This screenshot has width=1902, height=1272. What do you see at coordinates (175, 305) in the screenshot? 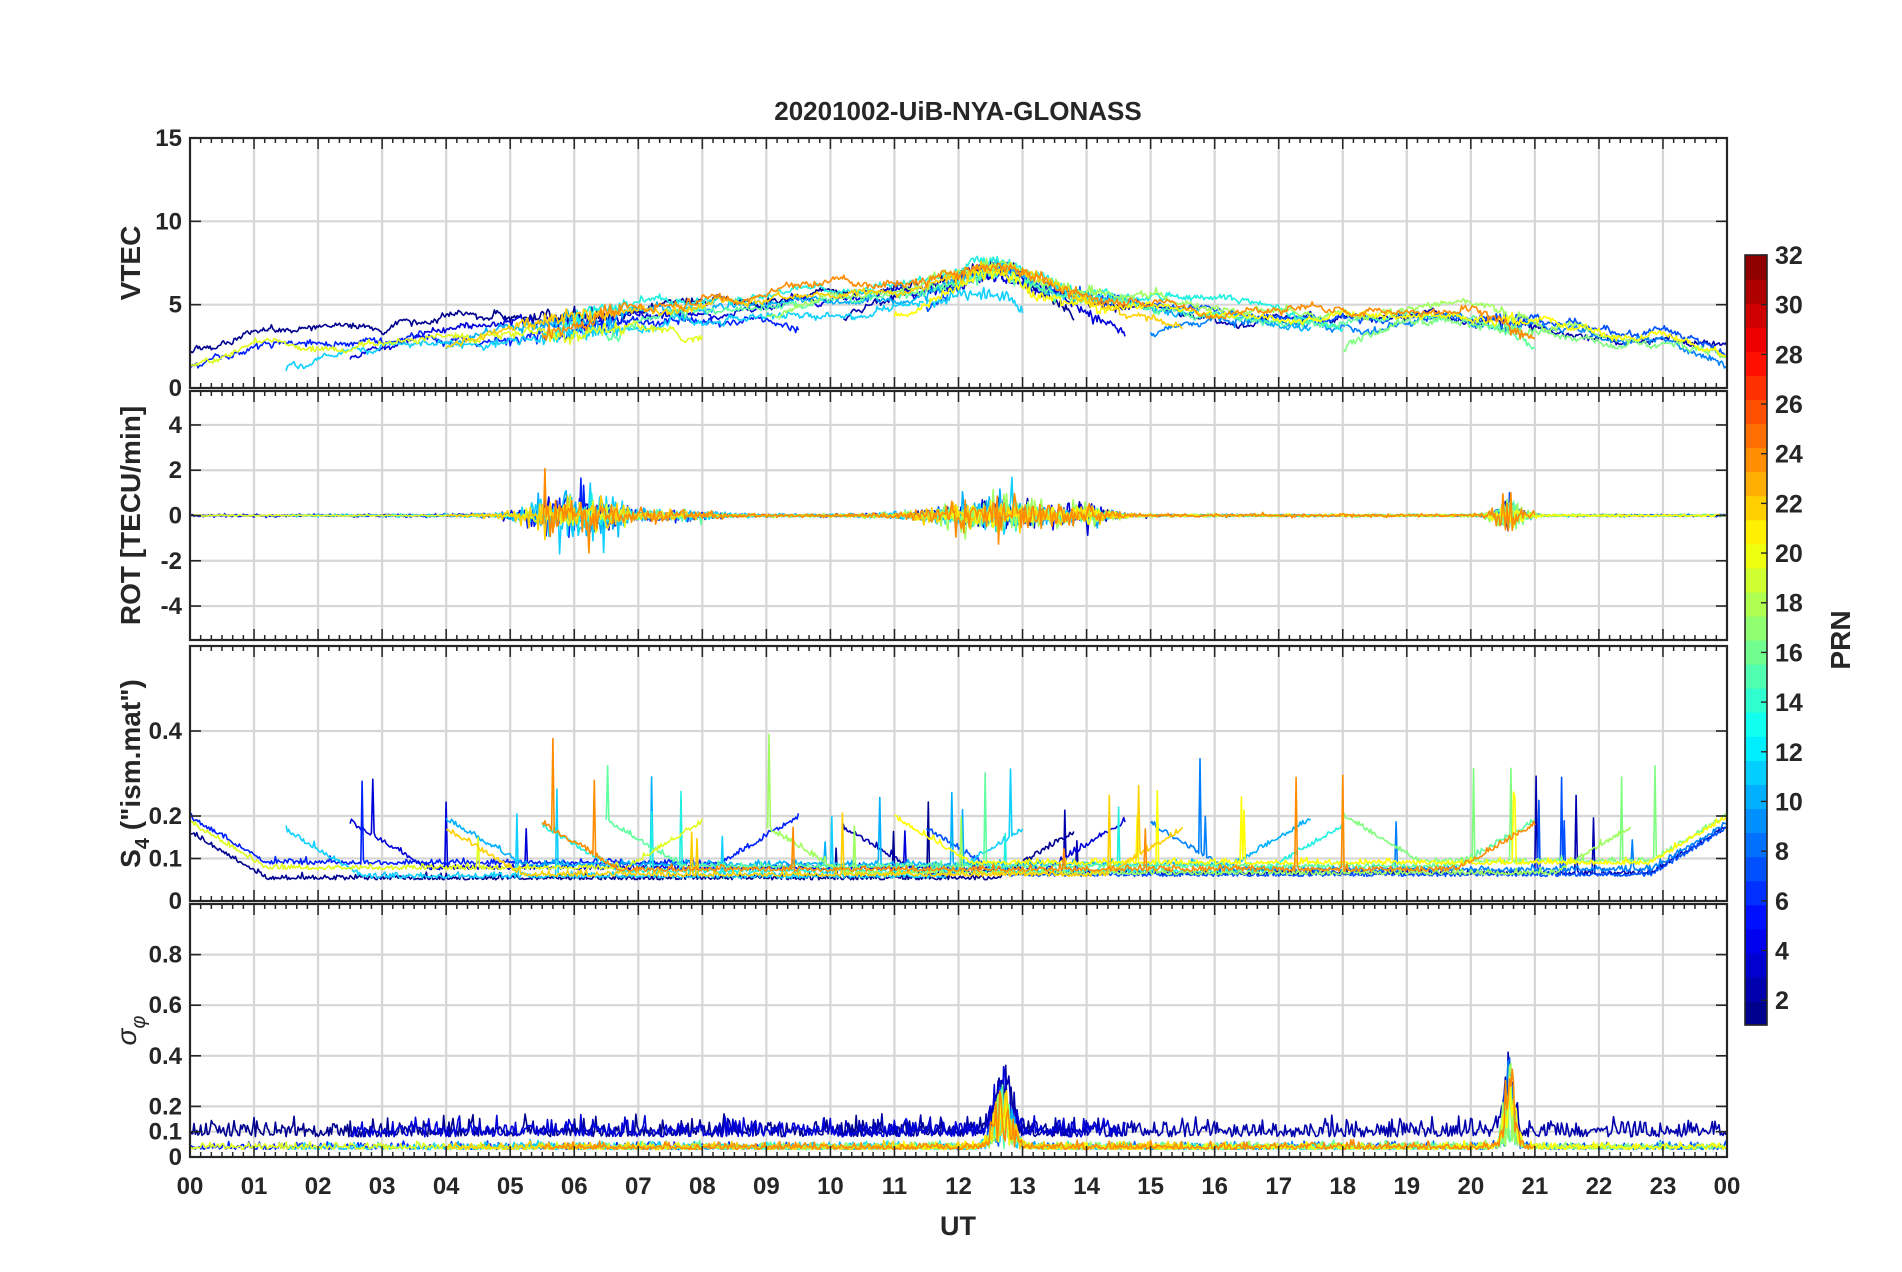
I see `y-tick-label: 5` at bounding box center [175, 305].